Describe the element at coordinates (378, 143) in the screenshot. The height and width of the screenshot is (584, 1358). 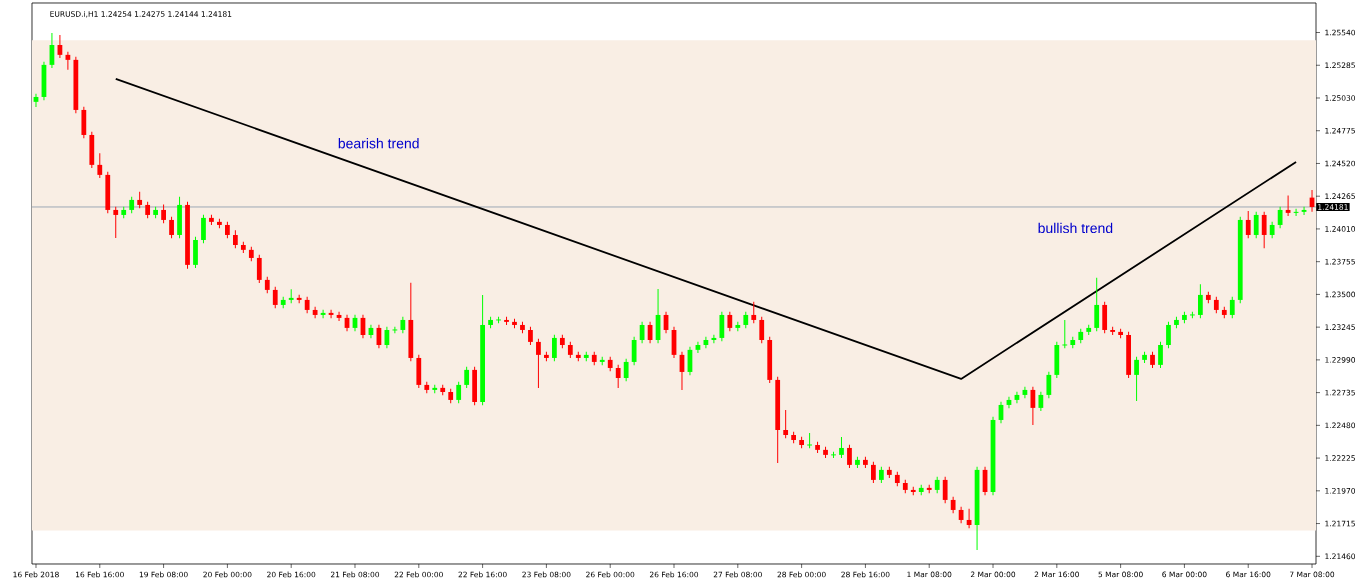
I see `annotation: bearish trend` at that location.